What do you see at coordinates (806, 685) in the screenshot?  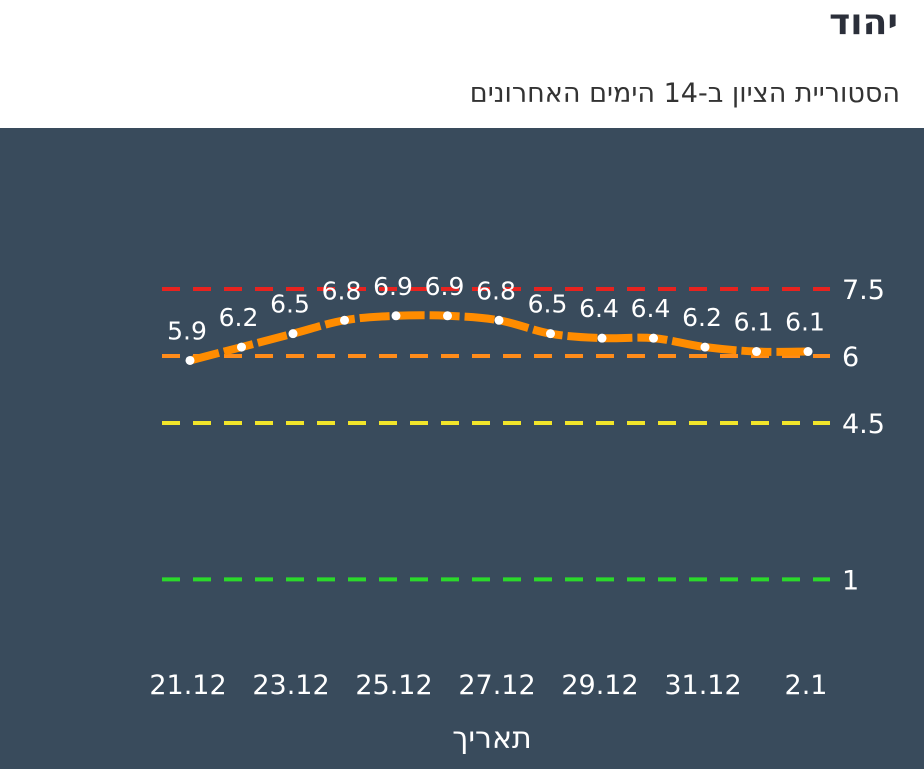 I see `x-tick-label-6: 2.1` at bounding box center [806, 685].